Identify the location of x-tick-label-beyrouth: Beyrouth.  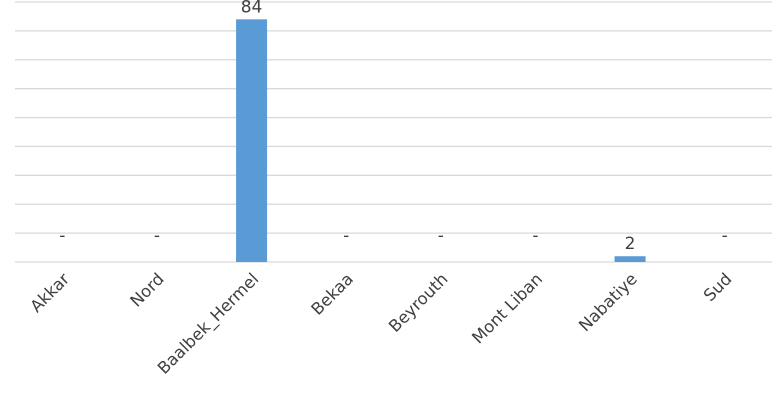
(418, 302).